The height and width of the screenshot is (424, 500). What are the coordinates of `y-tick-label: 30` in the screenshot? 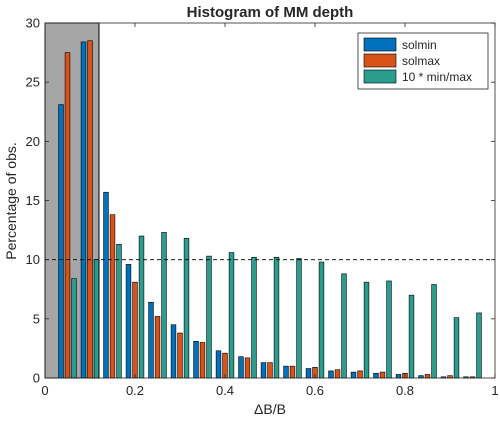 It's located at (33, 23).